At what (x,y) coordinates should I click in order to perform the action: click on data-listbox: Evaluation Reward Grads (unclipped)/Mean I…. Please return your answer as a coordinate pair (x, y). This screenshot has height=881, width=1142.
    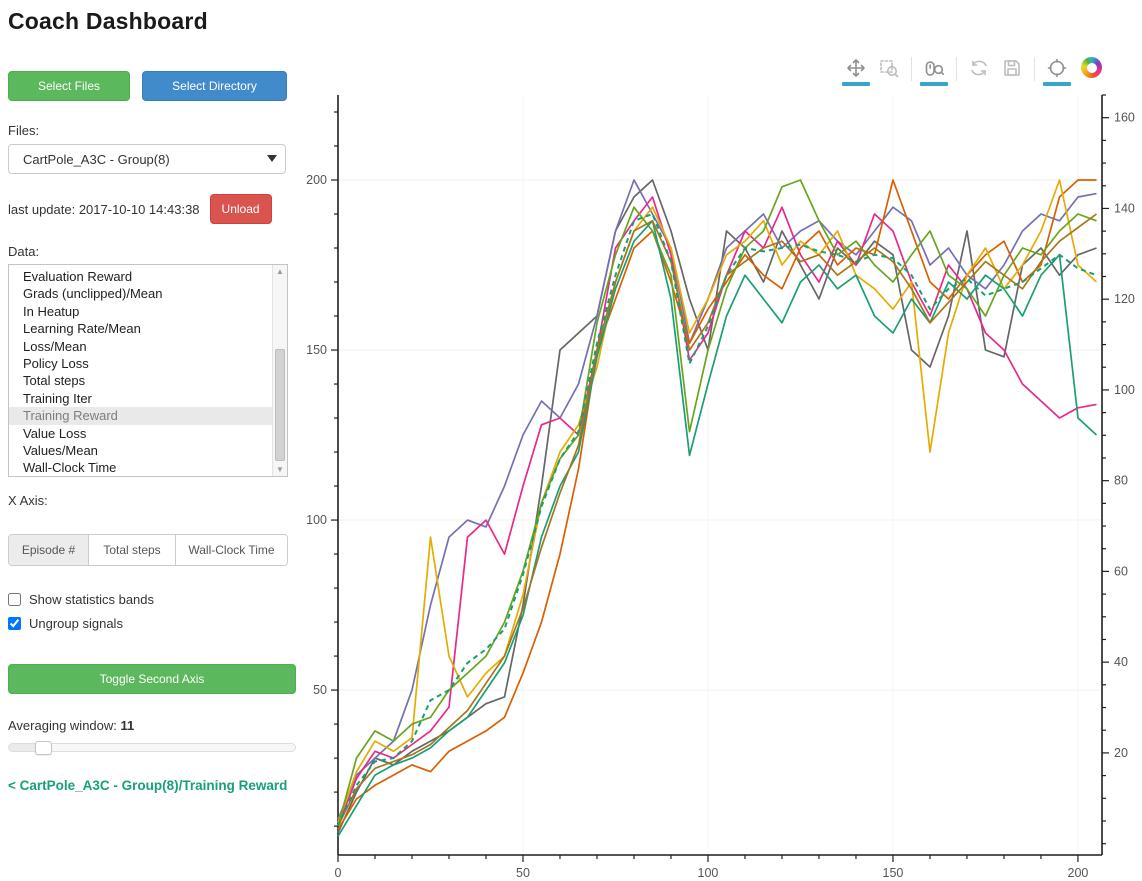
    Looking at the image, I should click on (148, 370).